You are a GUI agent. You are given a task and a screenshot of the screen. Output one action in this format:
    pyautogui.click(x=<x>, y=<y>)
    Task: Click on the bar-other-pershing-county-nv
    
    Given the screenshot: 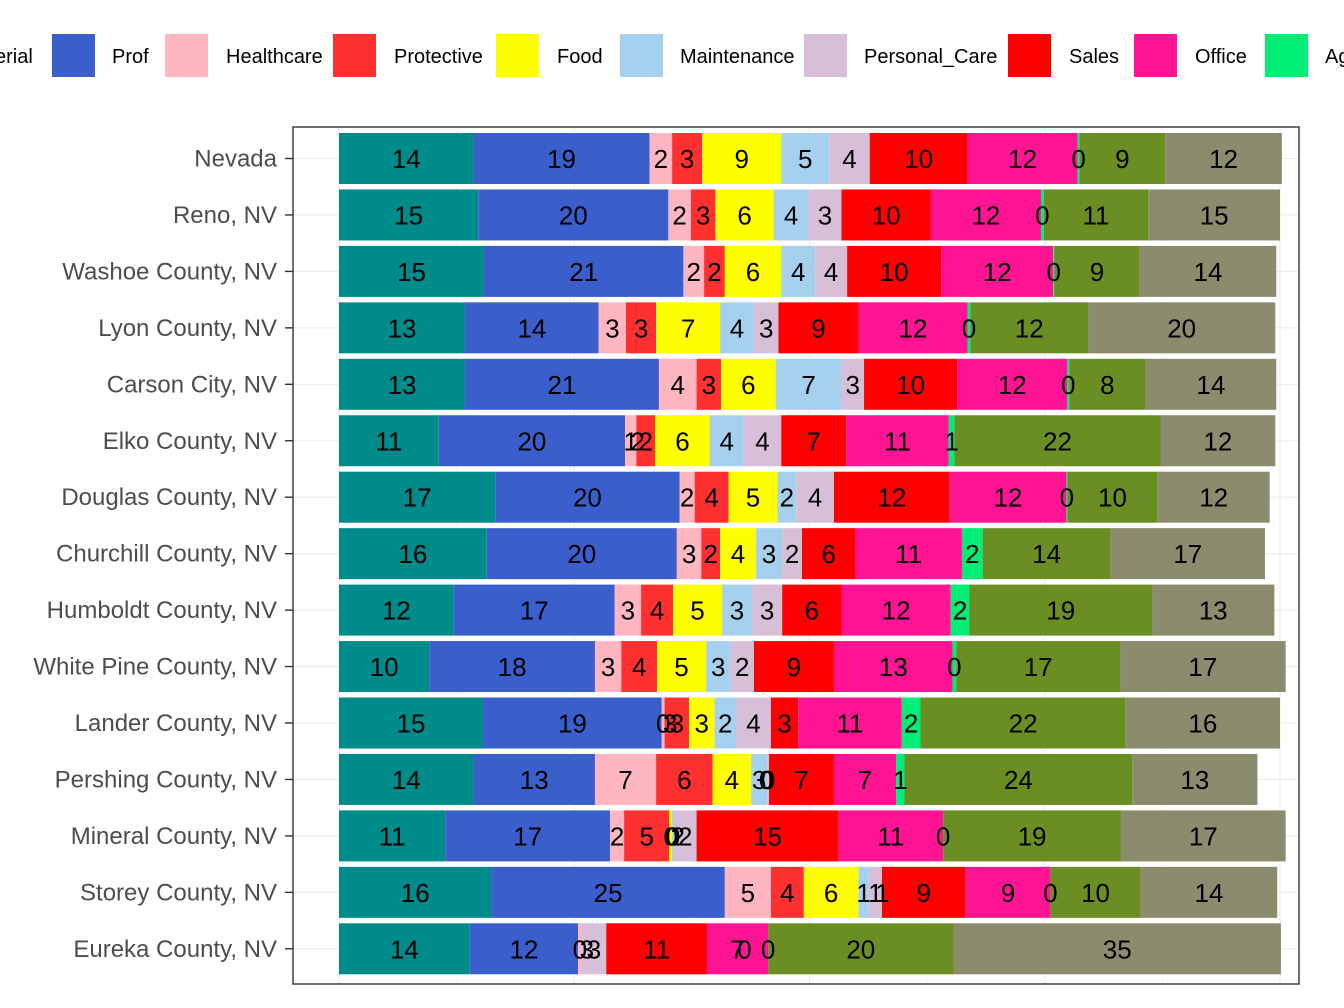 What is the action you would take?
    pyautogui.click(x=1195, y=779)
    